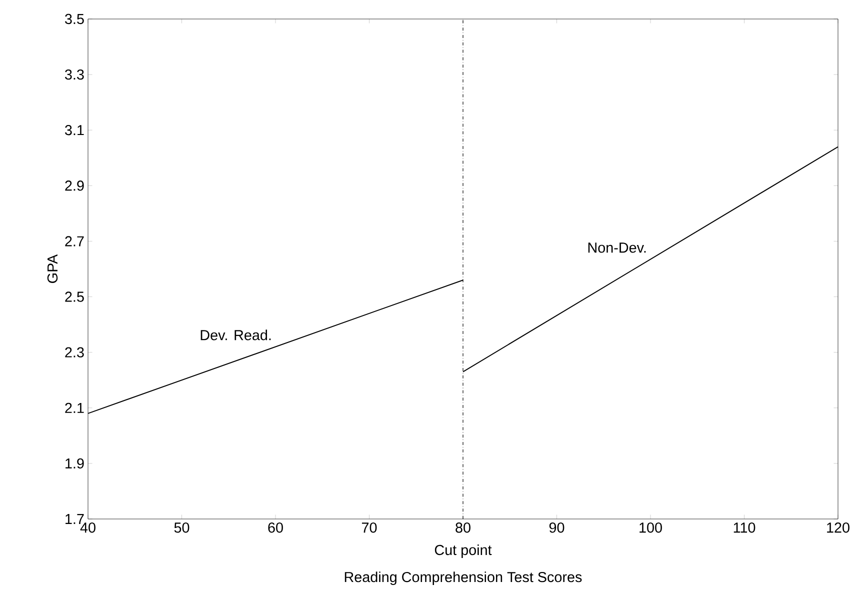  I want to click on y-tick-label: 2.5, so click(74, 297).